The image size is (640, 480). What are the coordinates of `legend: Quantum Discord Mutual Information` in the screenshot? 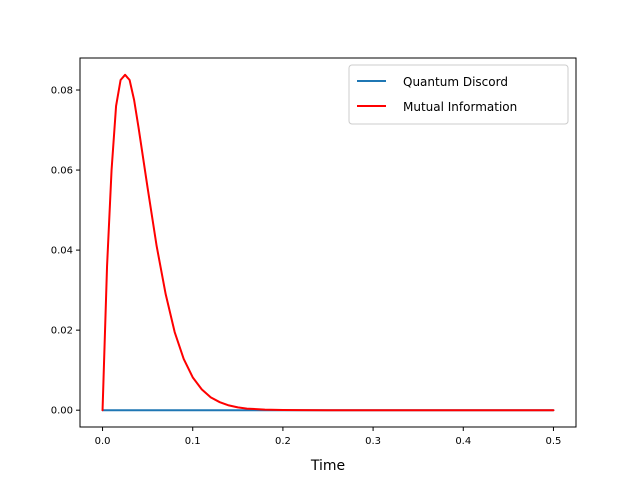 It's located at (458, 94).